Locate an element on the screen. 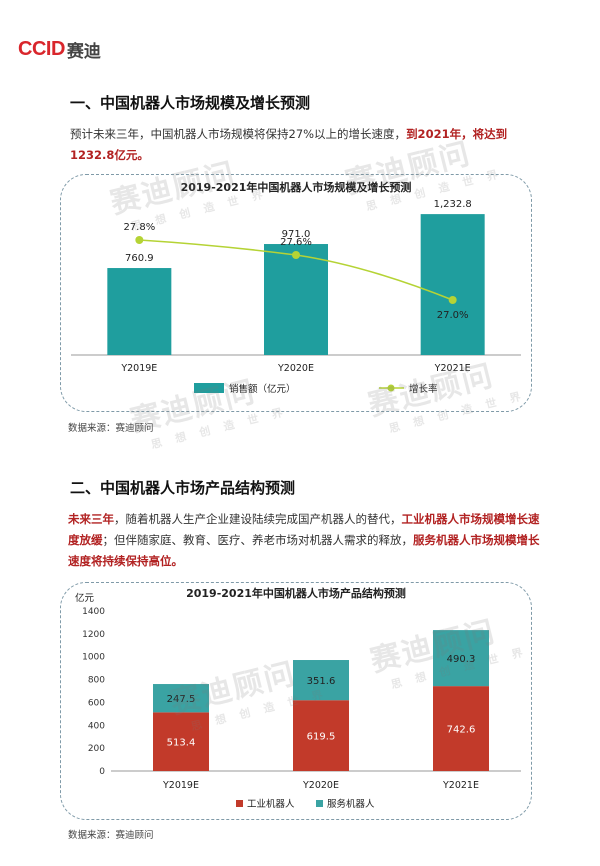  logo-brand: CCID is located at coordinates (41, 48).